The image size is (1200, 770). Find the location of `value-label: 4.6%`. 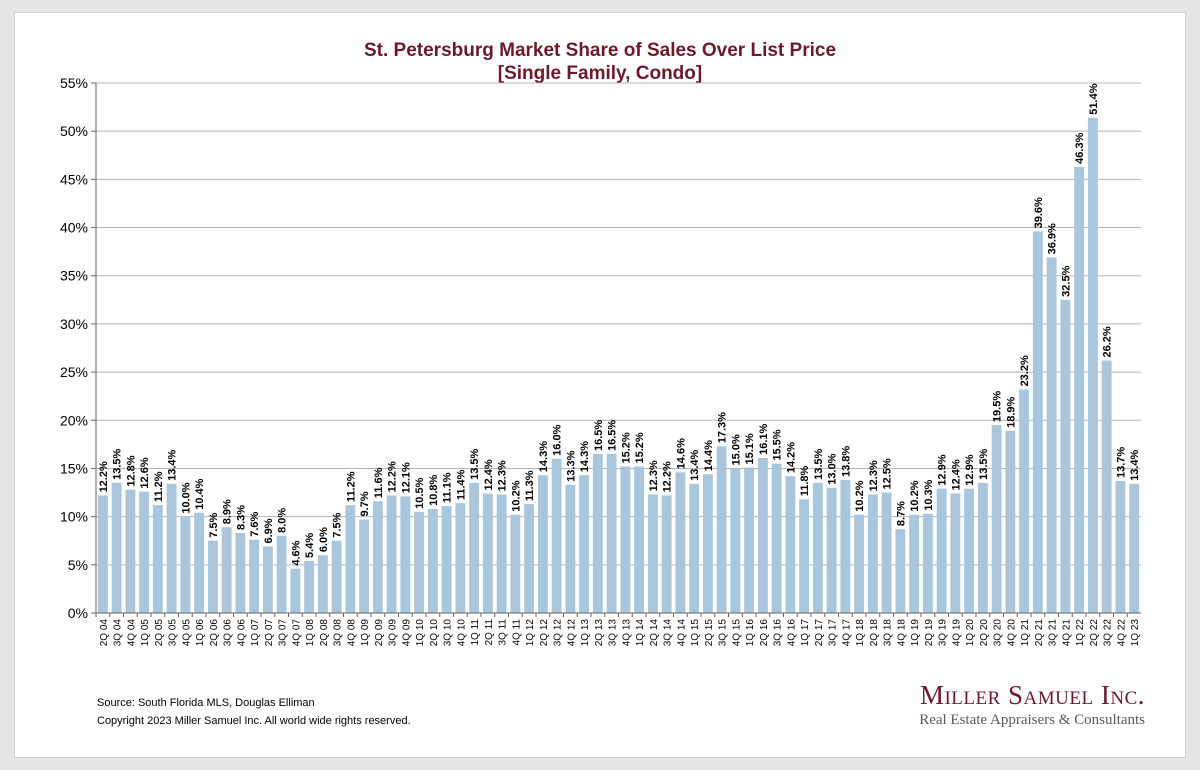

value-label: 4.6% is located at coordinates (296, 552).